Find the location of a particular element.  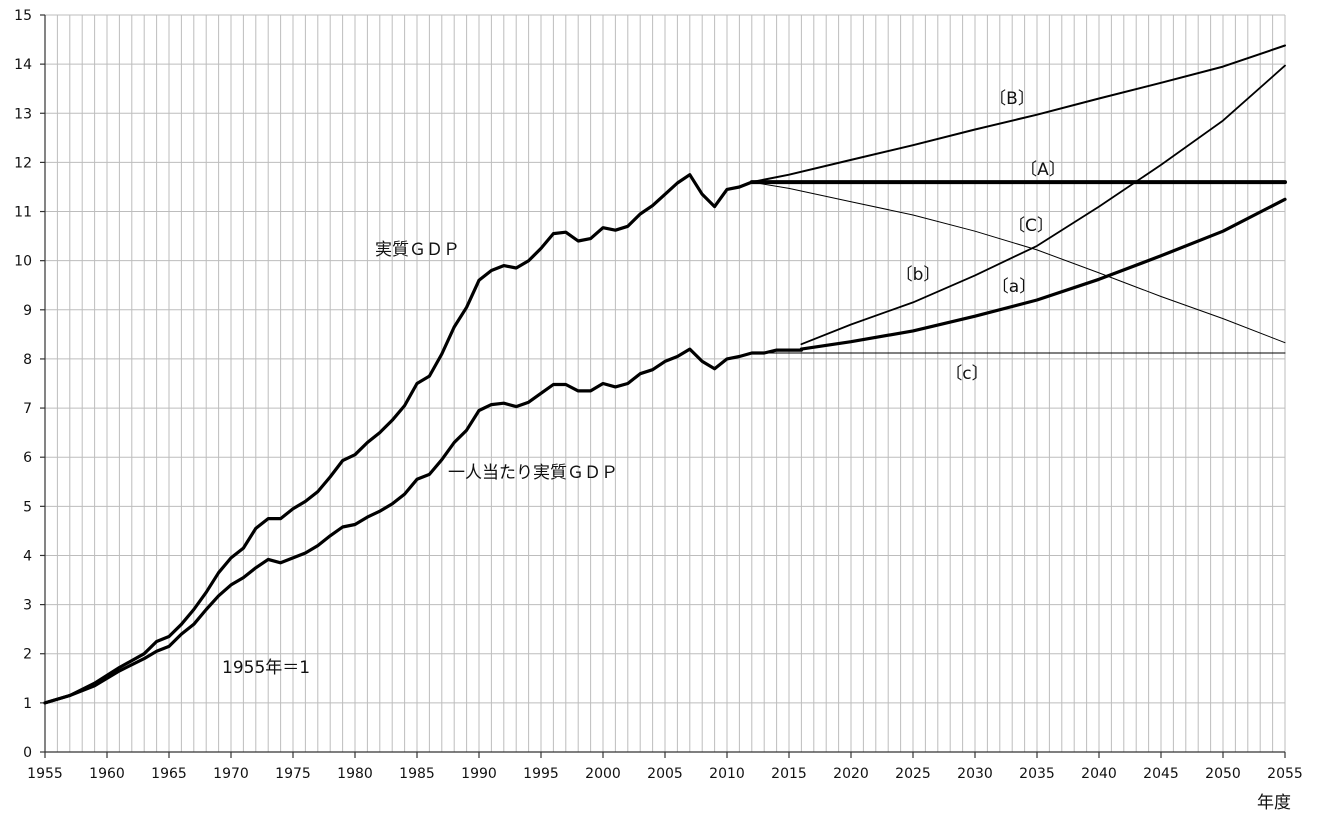

y-tick-label: 10 is located at coordinates (23, 262).